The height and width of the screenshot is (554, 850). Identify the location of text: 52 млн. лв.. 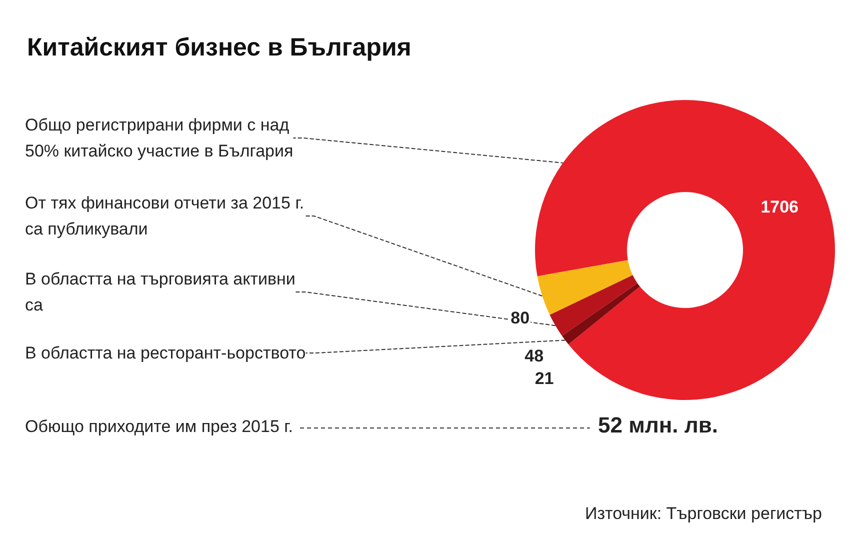
(658, 425).